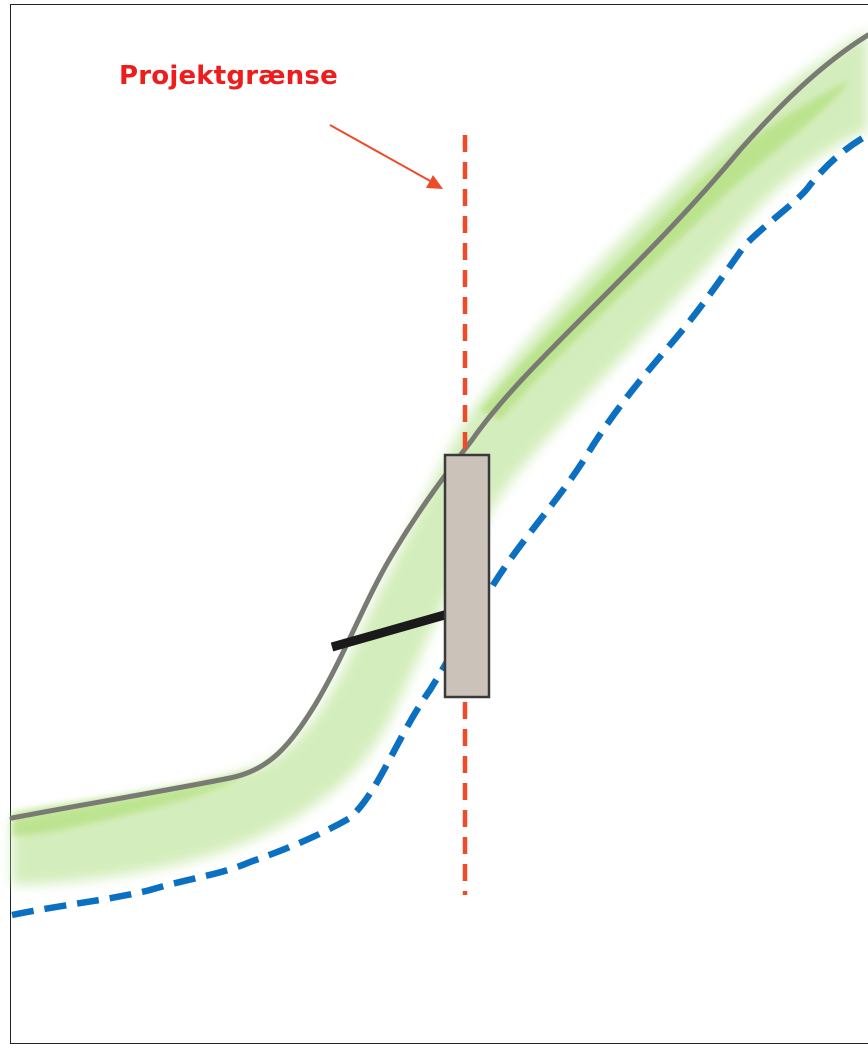 The width and height of the screenshot is (868, 1044). Describe the element at coordinates (381, 153) in the screenshot. I see `arrow-shaft` at that location.